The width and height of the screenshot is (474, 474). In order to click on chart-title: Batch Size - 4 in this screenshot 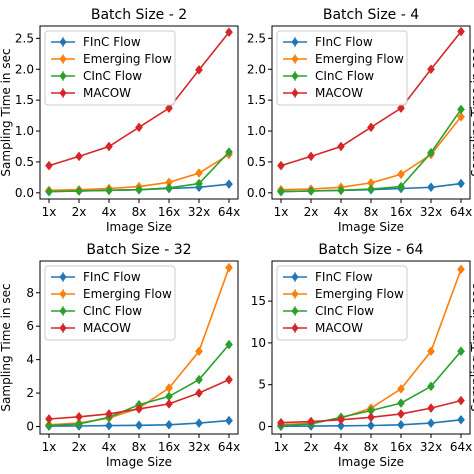, I will do `click(371, 15)`.